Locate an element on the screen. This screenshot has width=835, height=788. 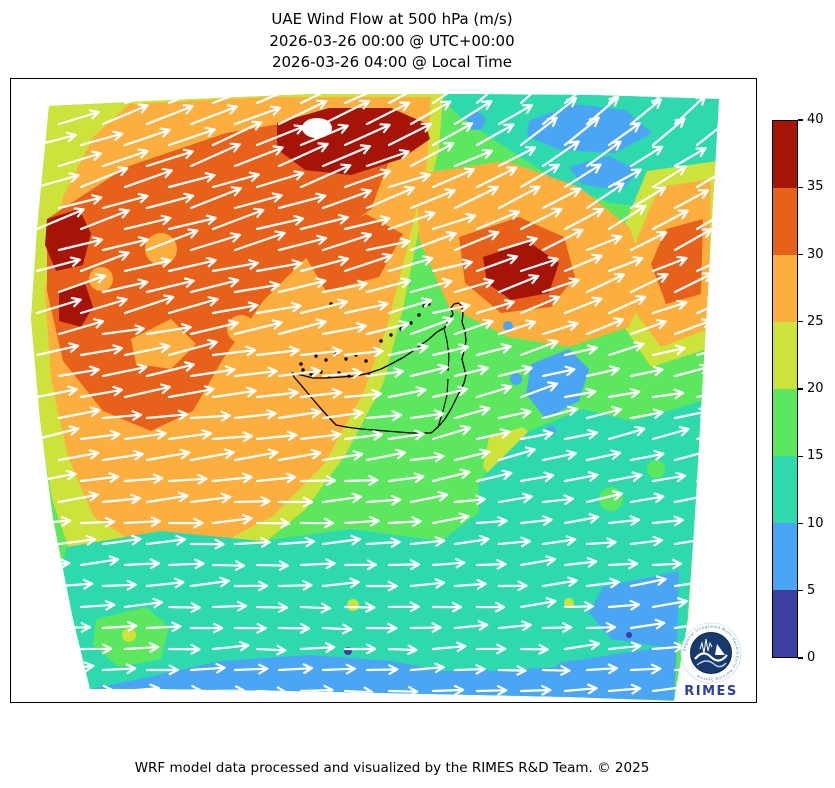
colorbar-bar is located at coordinates (785, 389).